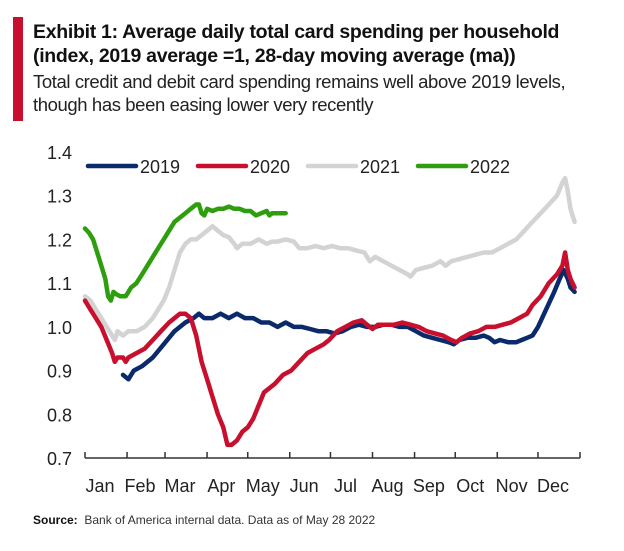  I want to click on legend-label-2021: 2021, so click(380, 167).